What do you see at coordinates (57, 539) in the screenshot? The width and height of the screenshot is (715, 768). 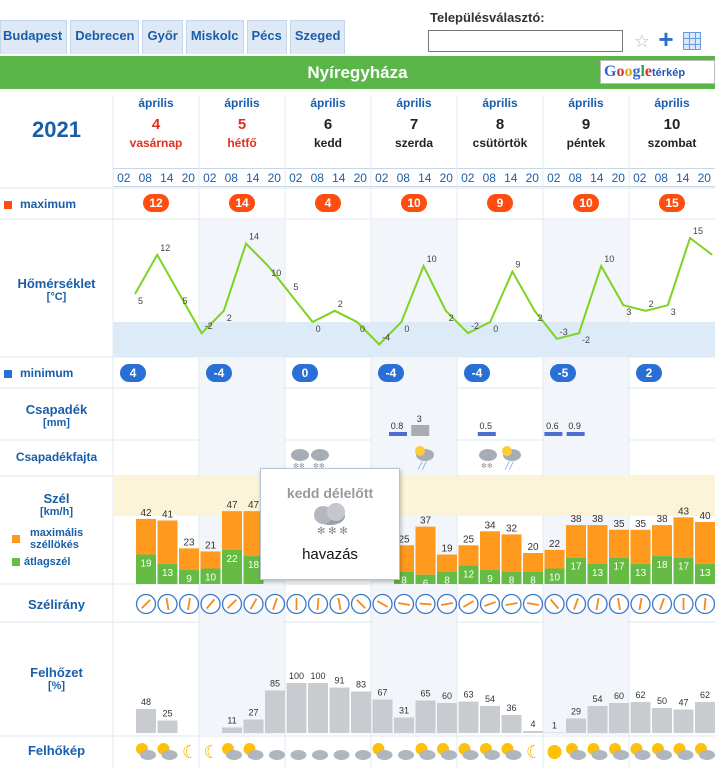 I see `gust-legend-text: maximális széllökés` at bounding box center [57, 539].